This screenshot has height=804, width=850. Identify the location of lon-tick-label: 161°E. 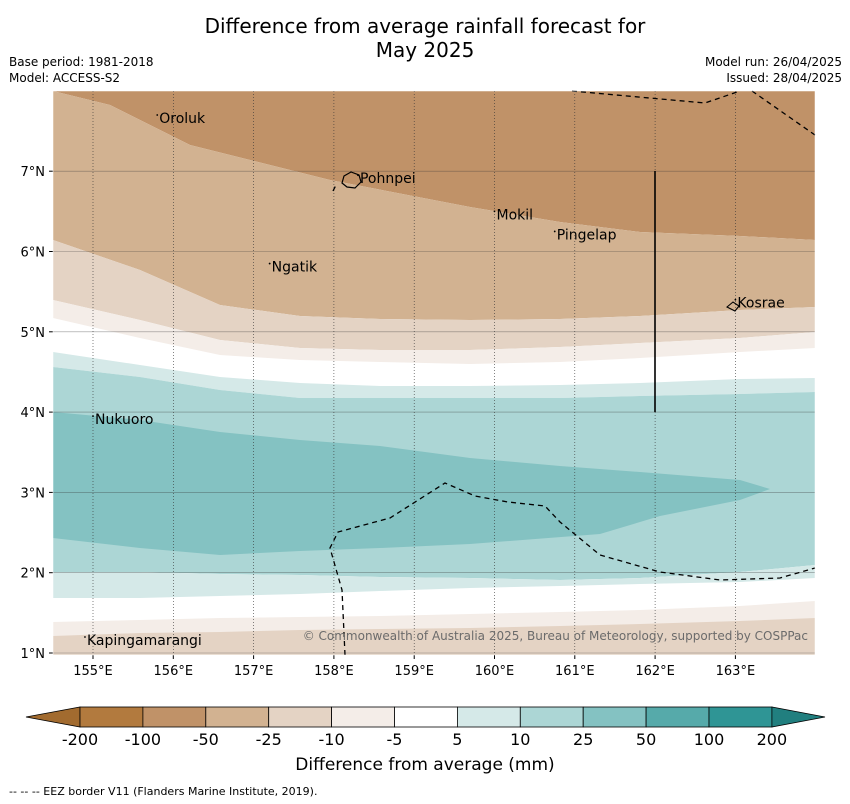
(575, 671).